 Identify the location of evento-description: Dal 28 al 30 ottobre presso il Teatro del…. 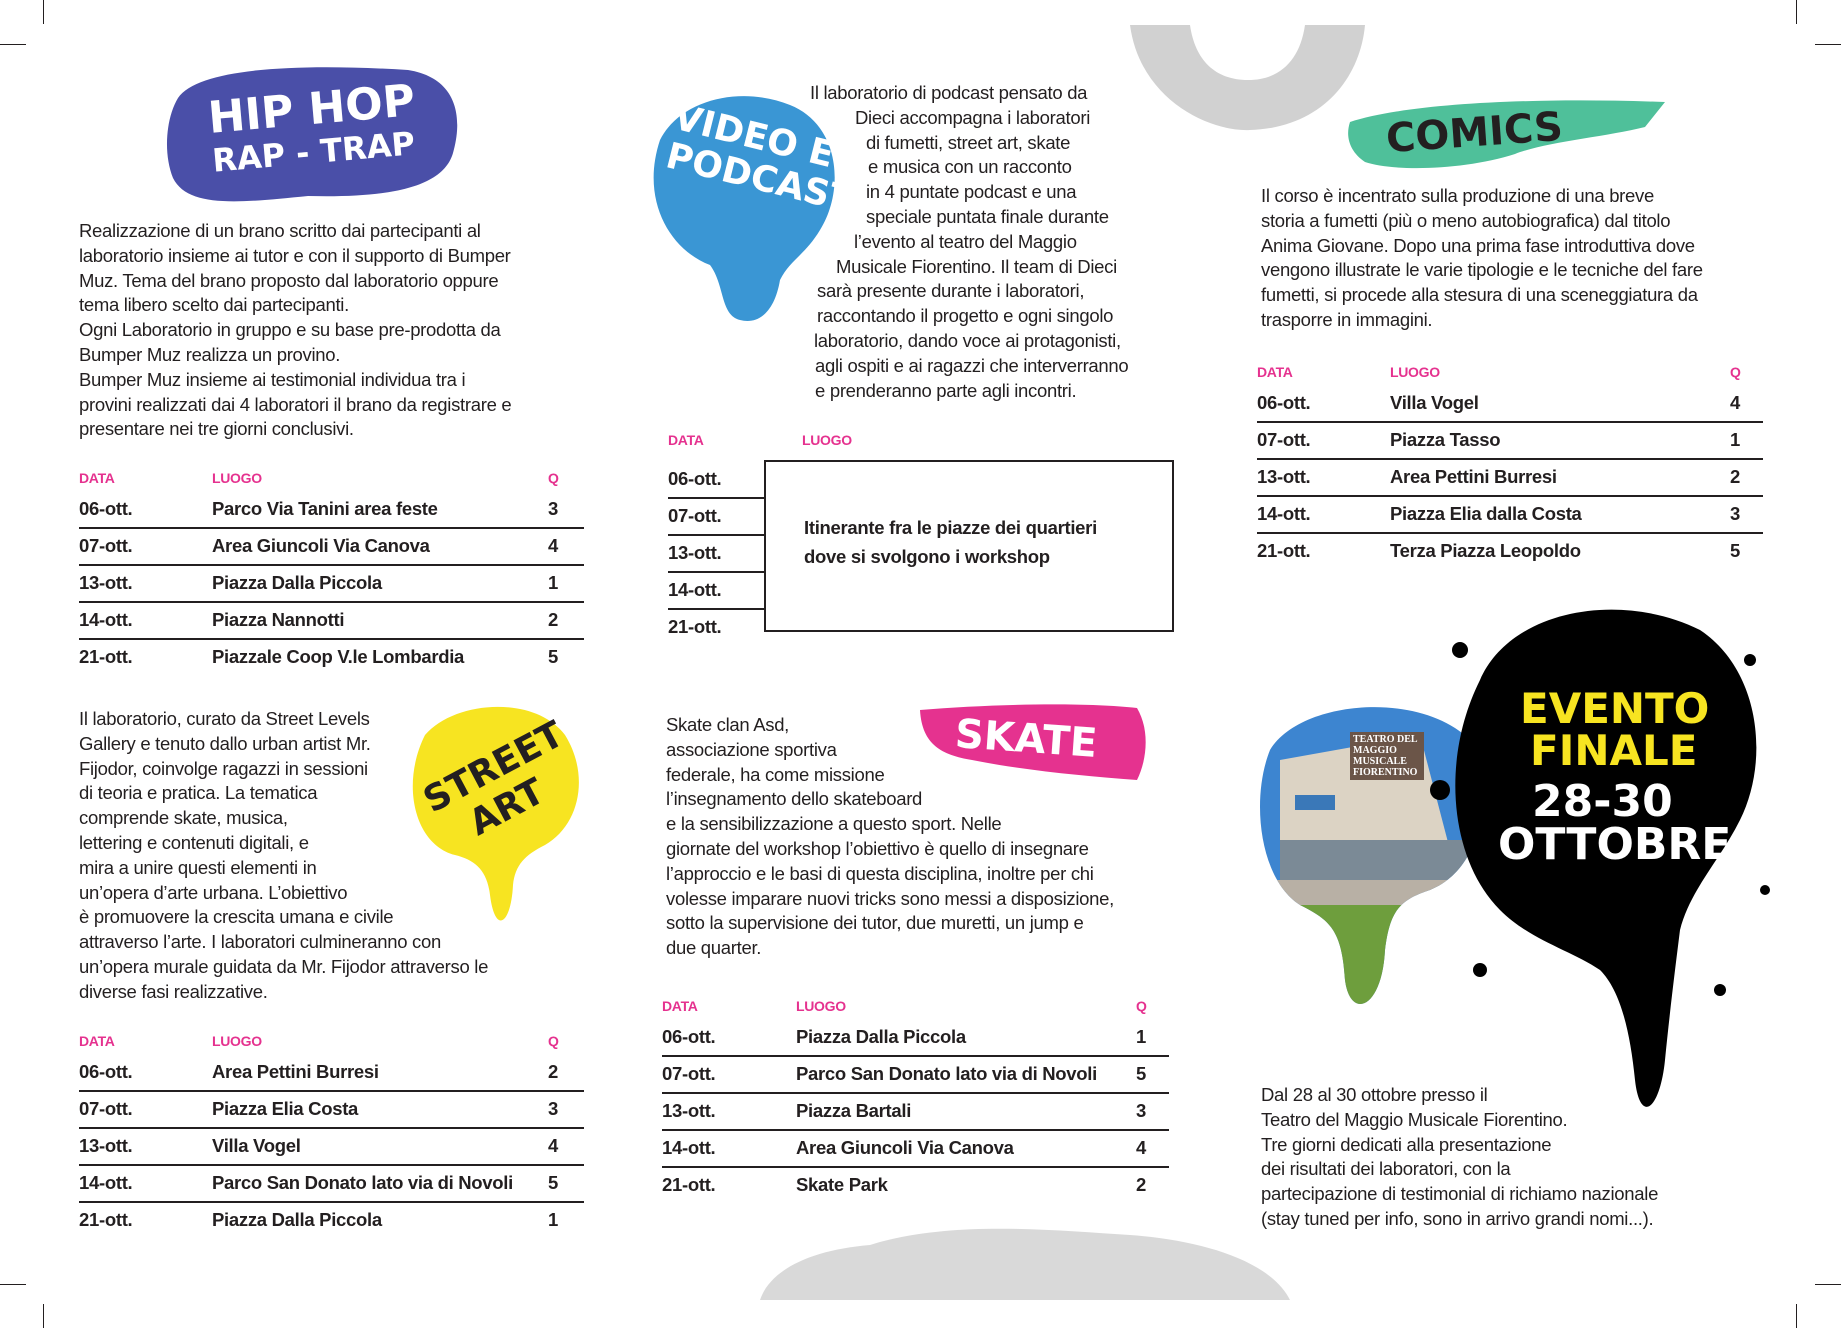
(1459, 1157).